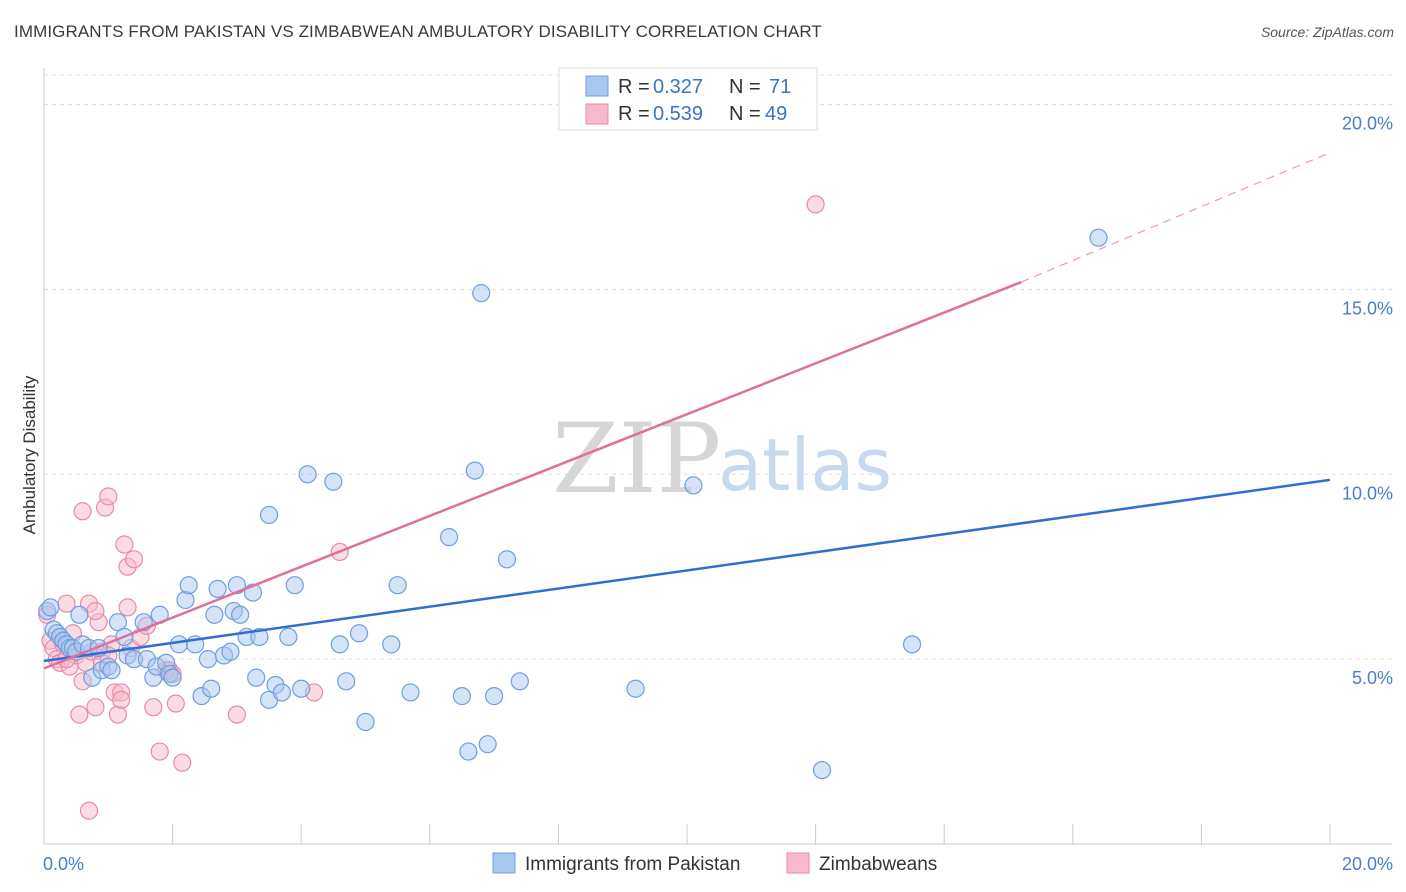 The image size is (1406, 892). Describe the element at coordinates (780, 87) in the screenshot. I see `legend-n-value-pakistan: 71` at that location.